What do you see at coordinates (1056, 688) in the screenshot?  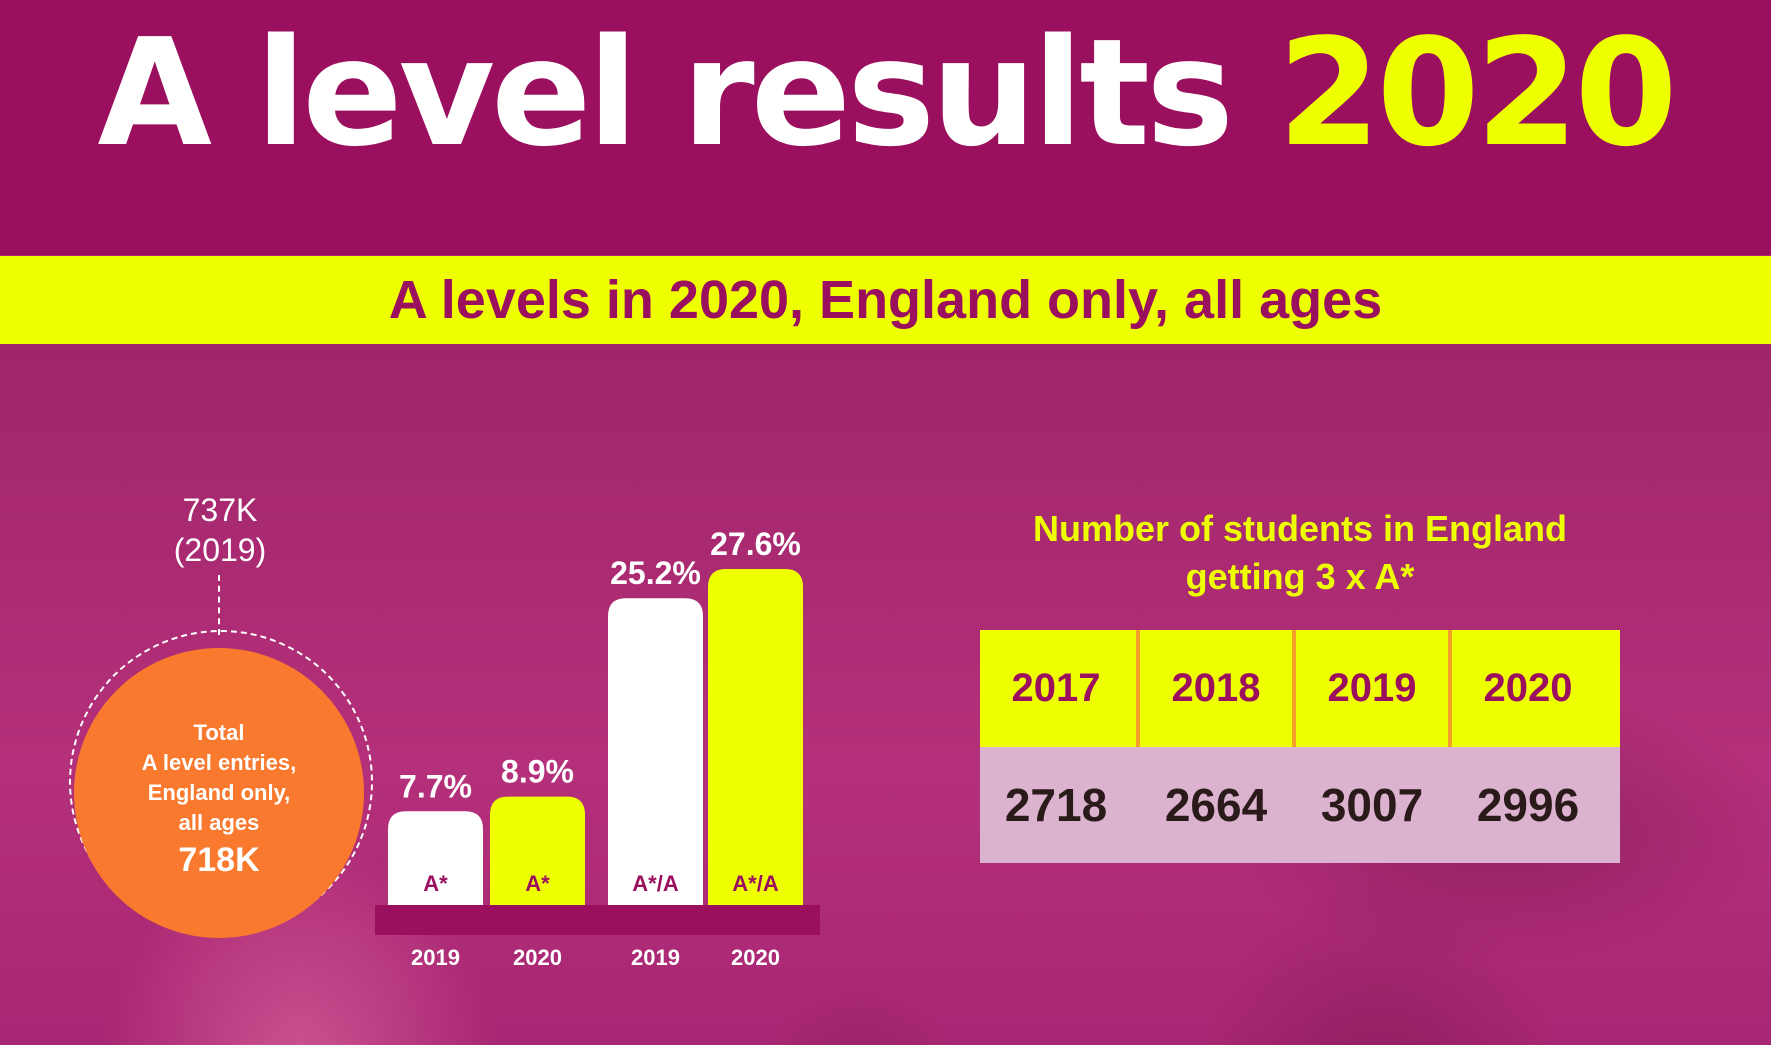 I see `table-header-cell: 2017` at bounding box center [1056, 688].